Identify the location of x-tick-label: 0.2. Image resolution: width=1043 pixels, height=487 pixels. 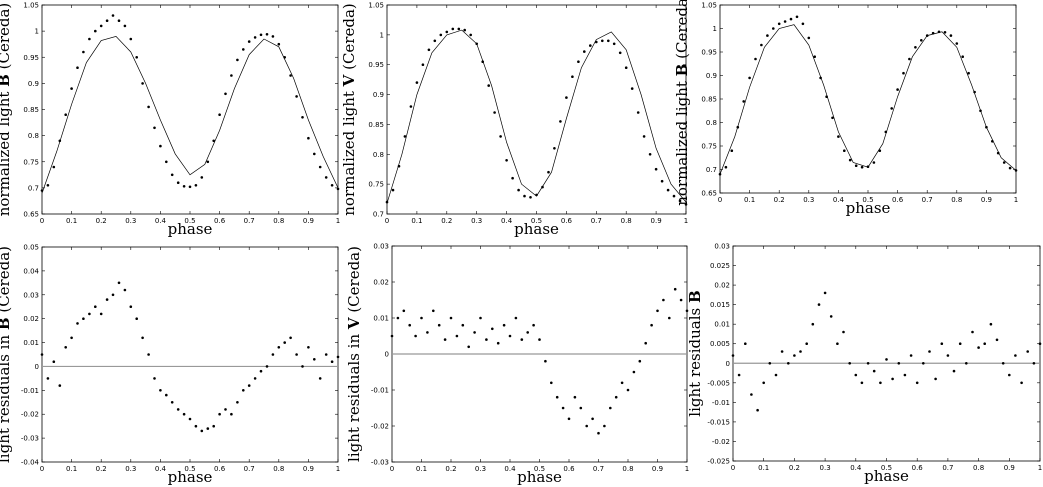
(446, 221).